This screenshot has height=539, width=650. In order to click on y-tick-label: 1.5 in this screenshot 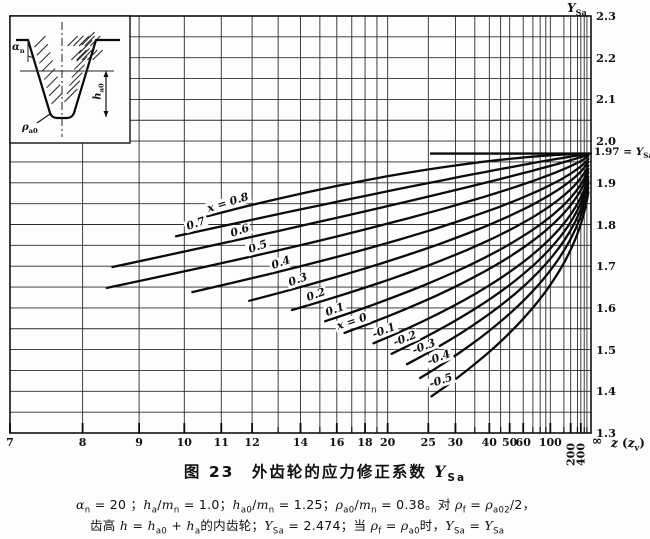, I will do `click(606, 349)`.